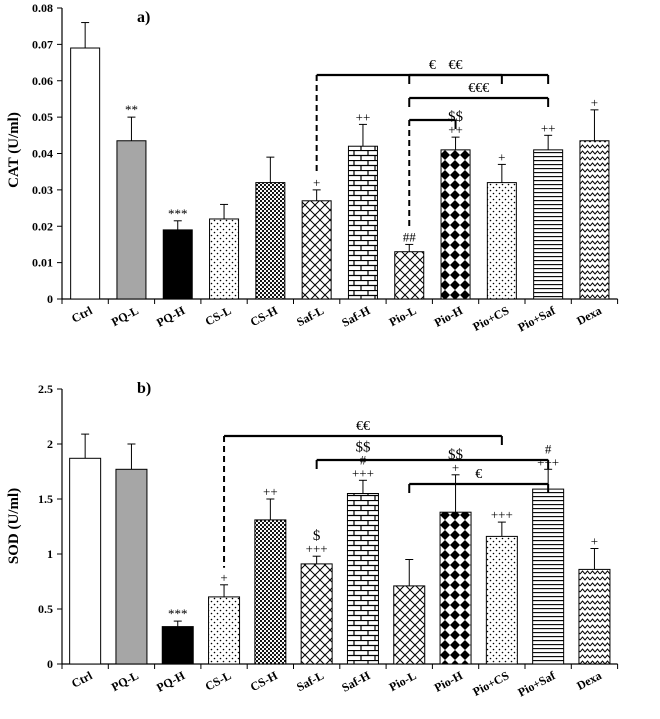 The height and width of the screenshot is (719, 660). Describe the element at coordinates (548, 448) in the screenshot. I see `significance-mark: #` at that location.